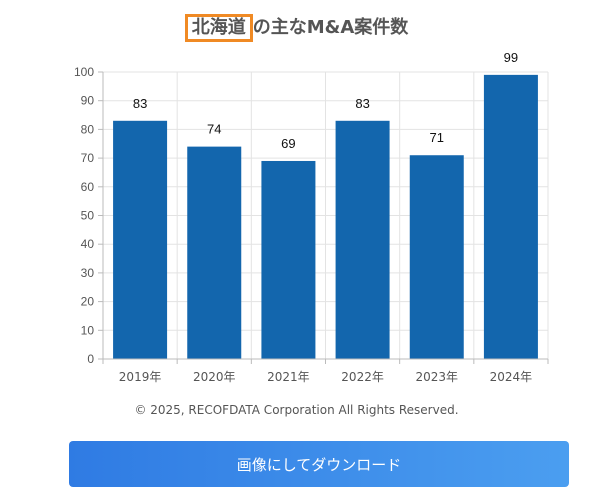 The height and width of the screenshot is (496, 593). I want to click on data-label: 99, so click(511, 57).